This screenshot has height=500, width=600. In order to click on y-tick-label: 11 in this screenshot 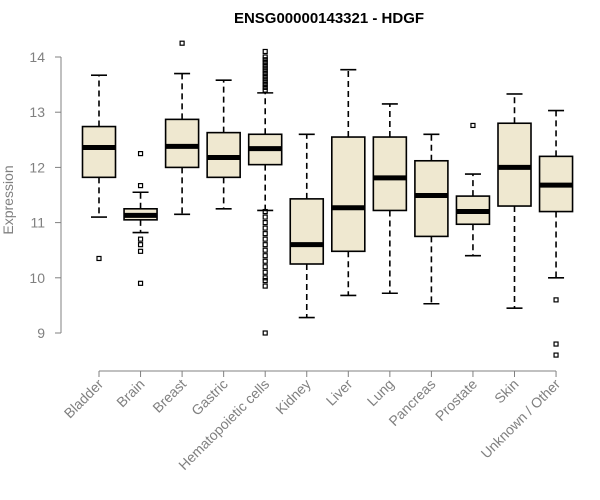, I will do `click(37, 223)`.